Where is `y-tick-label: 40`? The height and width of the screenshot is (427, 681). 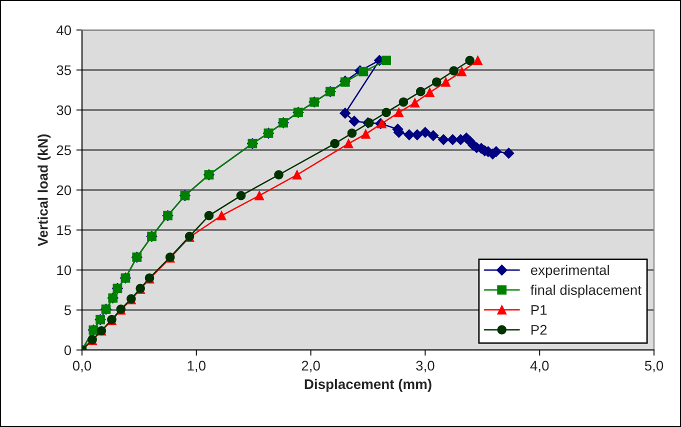 y-tick-label: 40 is located at coordinates (64, 30).